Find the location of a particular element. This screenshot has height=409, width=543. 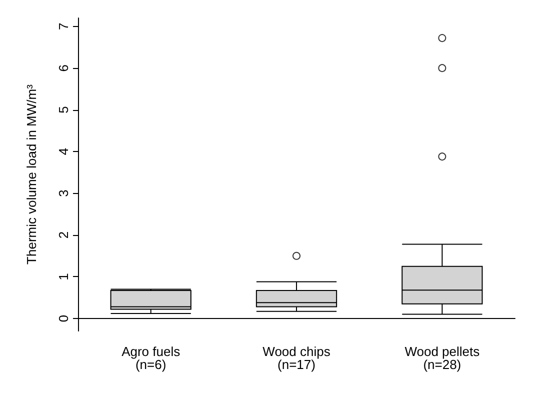

y-tick-label: 5 is located at coordinates (63, 110).